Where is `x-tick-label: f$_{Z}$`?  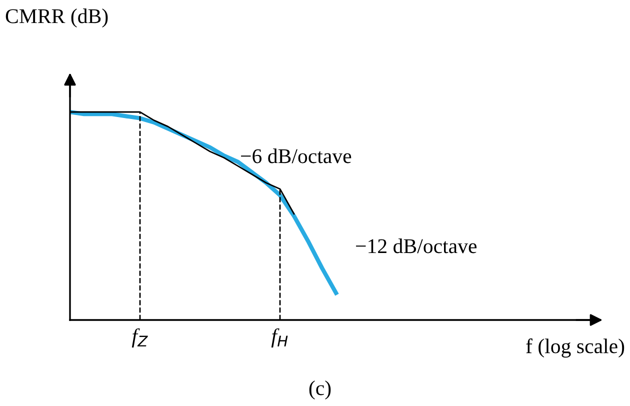 x-tick-label: f$_{Z}$ is located at coordinates (140, 338).